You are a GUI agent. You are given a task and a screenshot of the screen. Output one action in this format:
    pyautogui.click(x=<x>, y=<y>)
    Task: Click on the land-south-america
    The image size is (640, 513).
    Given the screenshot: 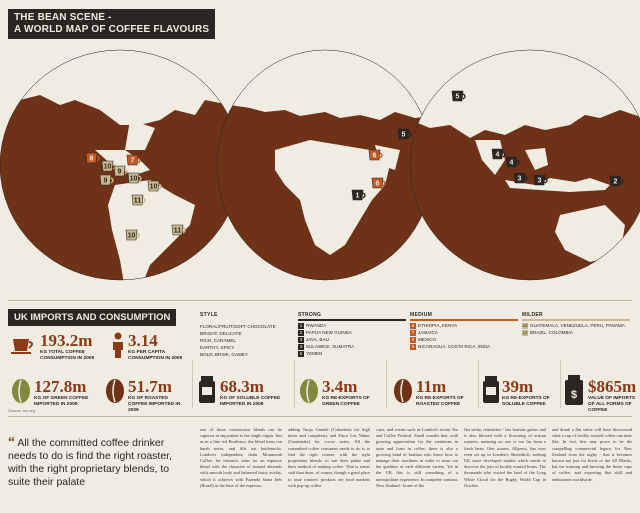 What is the action you would take?
    pyautogui.click(x=151, y=230)
    